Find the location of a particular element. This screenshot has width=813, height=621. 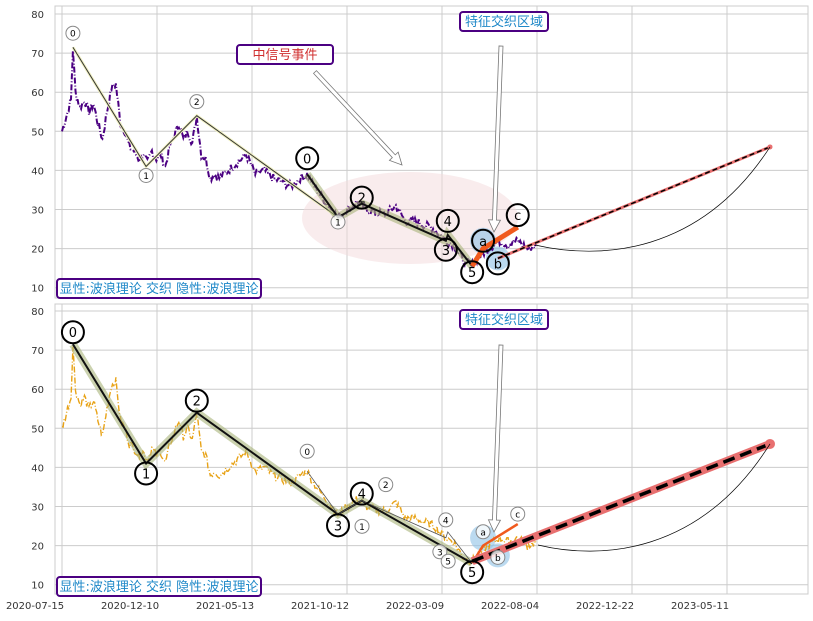

primary-wave-line is located at coordinates (205, 132).